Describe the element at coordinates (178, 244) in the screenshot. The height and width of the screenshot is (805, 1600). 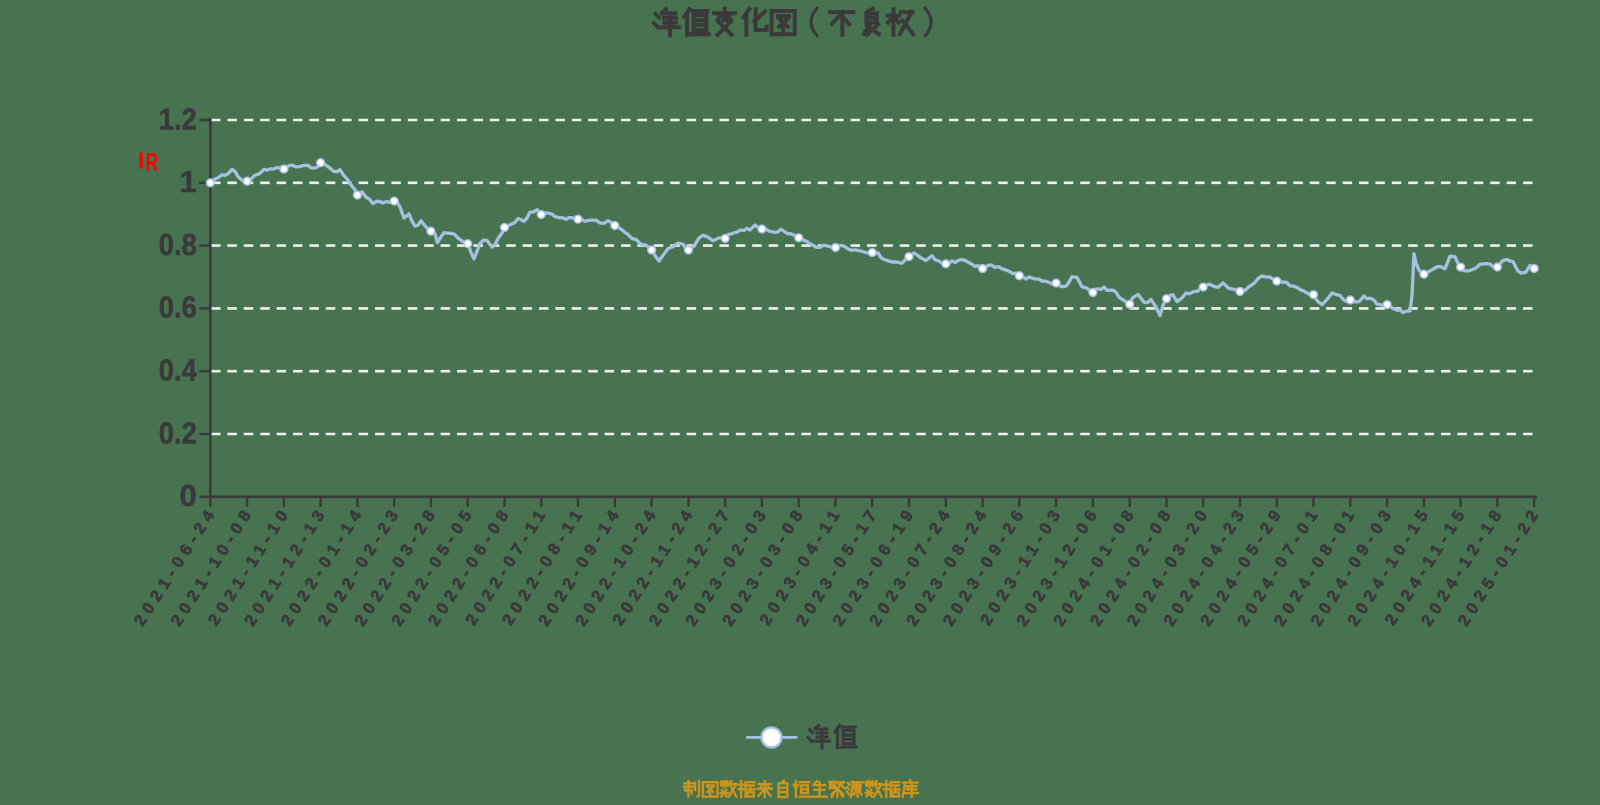
I see `svg-text: 0.8` at that location.